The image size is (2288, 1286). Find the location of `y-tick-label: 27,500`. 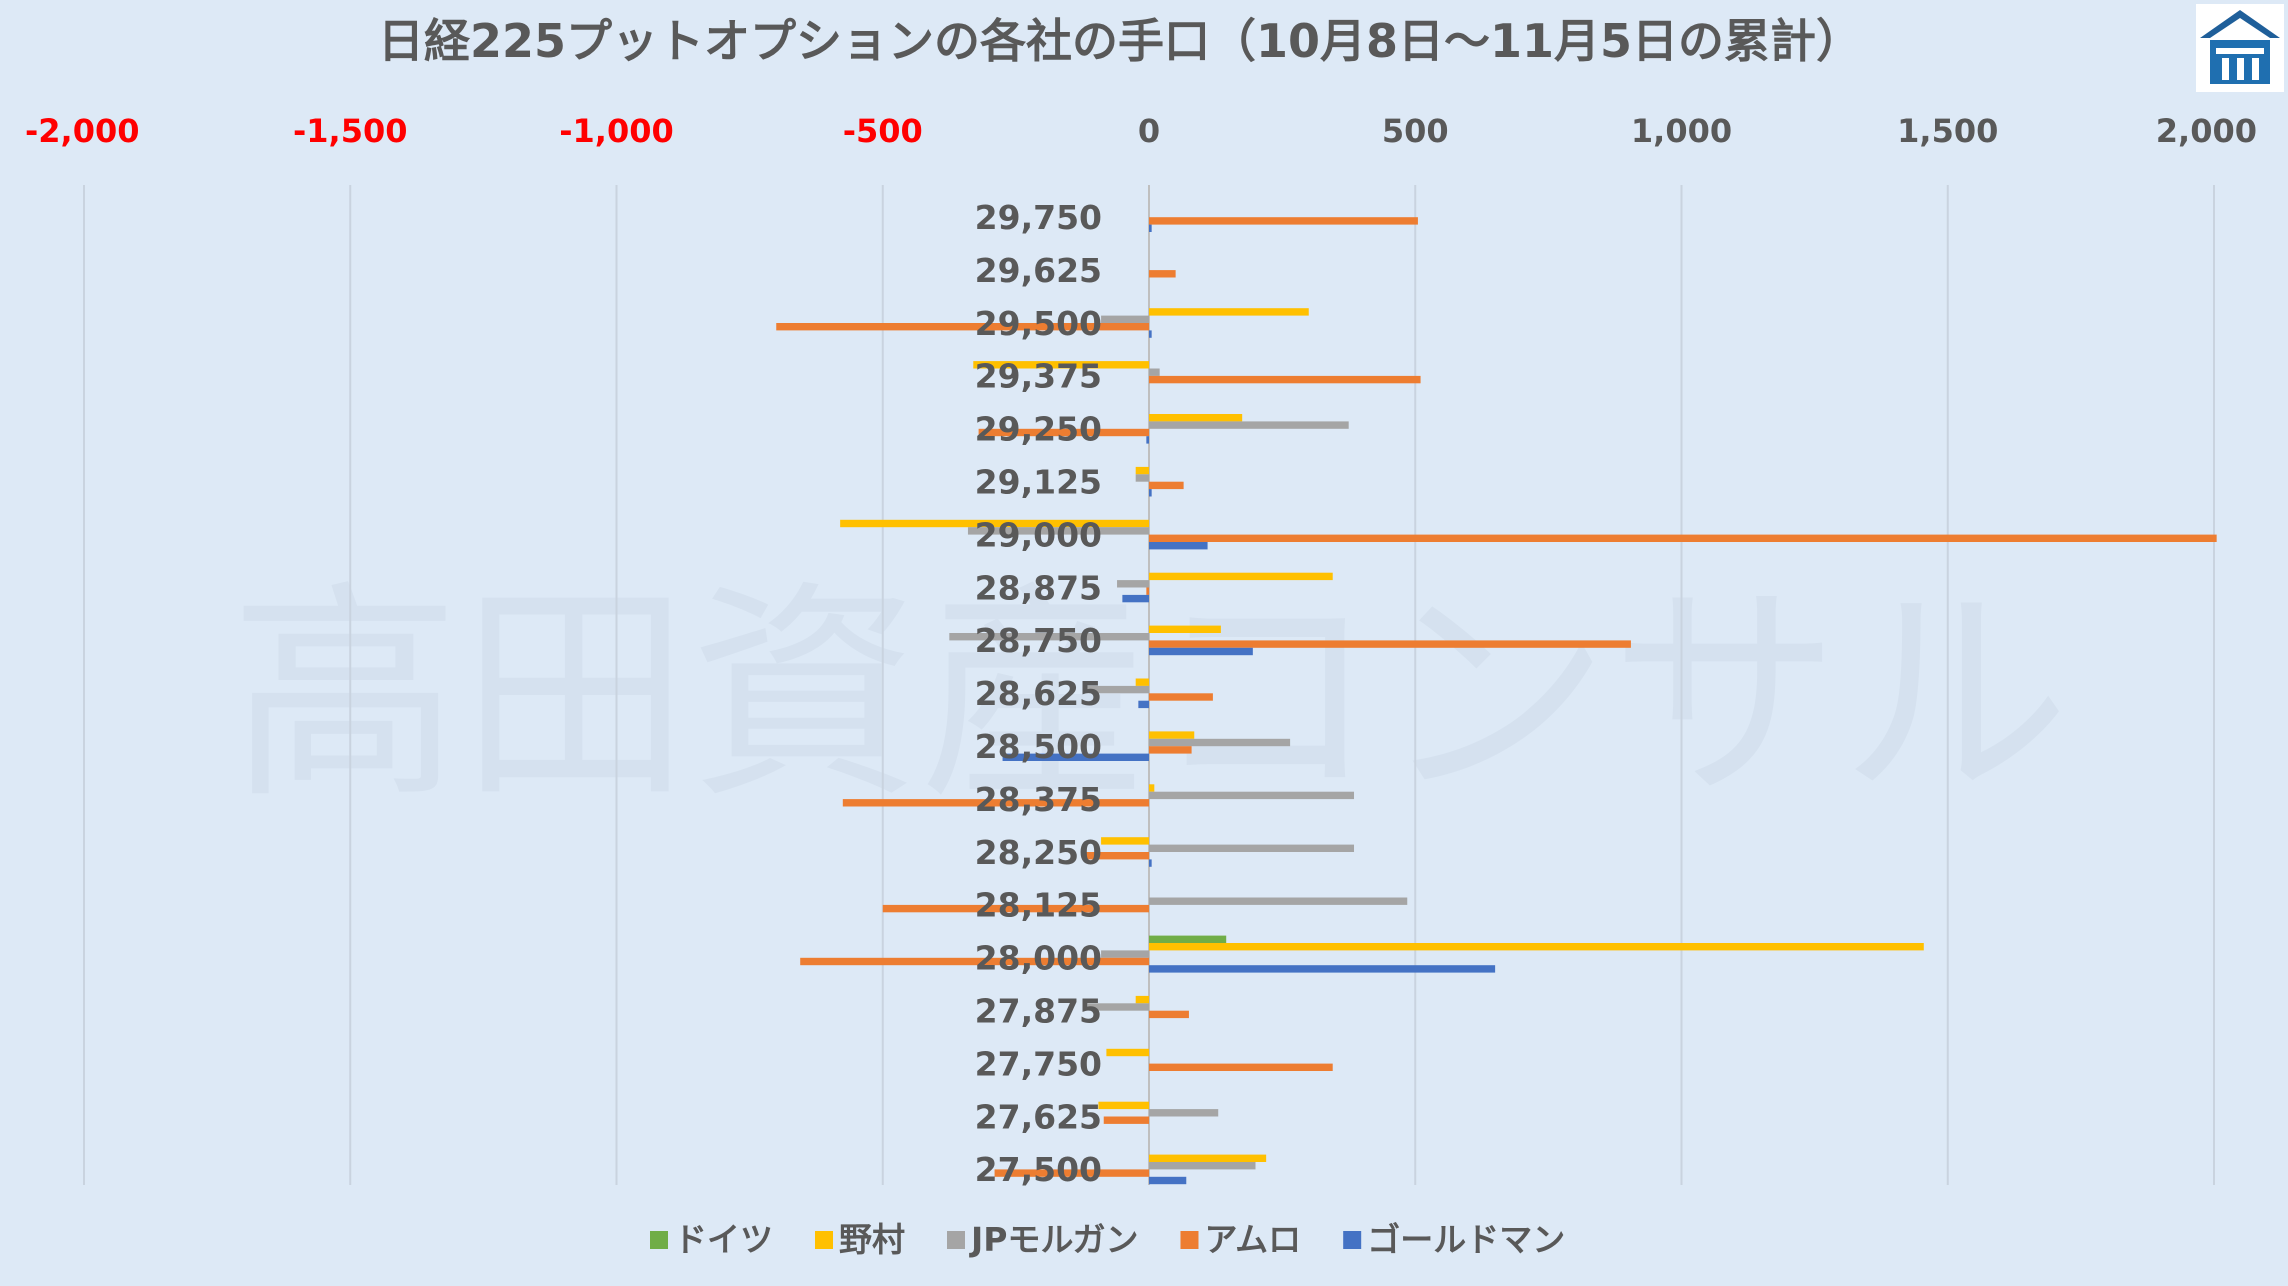

y-tick-label: 27,500 is located at coordinates (1038, 1169).